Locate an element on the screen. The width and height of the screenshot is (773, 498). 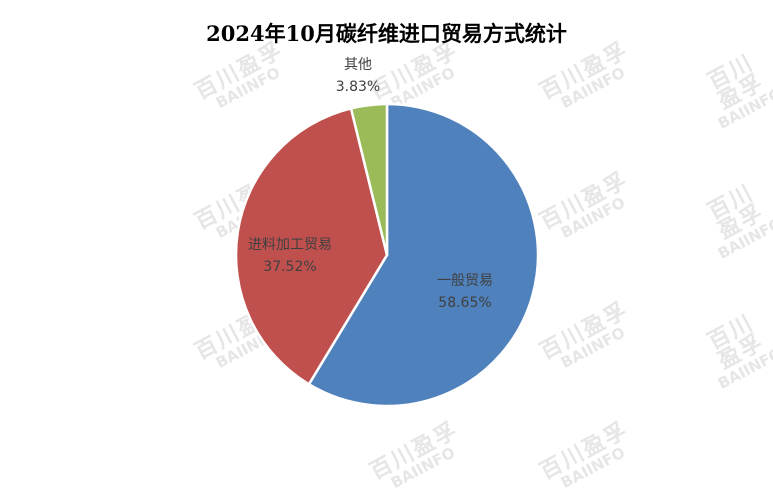
slice-value: 3.83% is located at coordinates (358, 87).